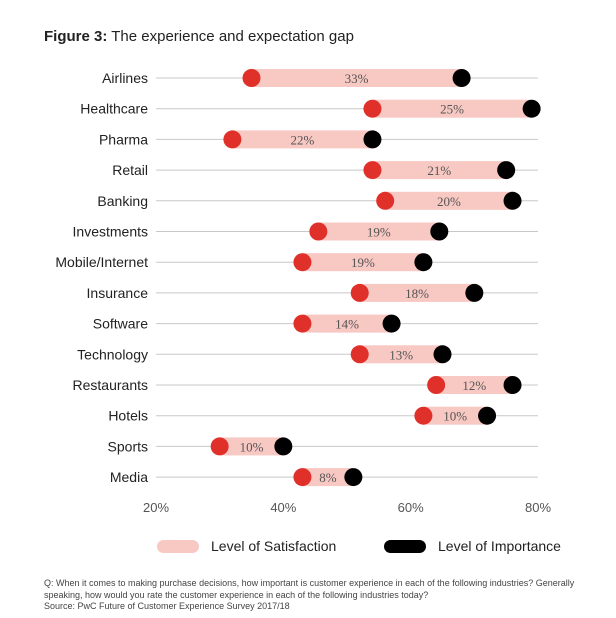  I want to click on category-label: Insurance, so click(118, 293).